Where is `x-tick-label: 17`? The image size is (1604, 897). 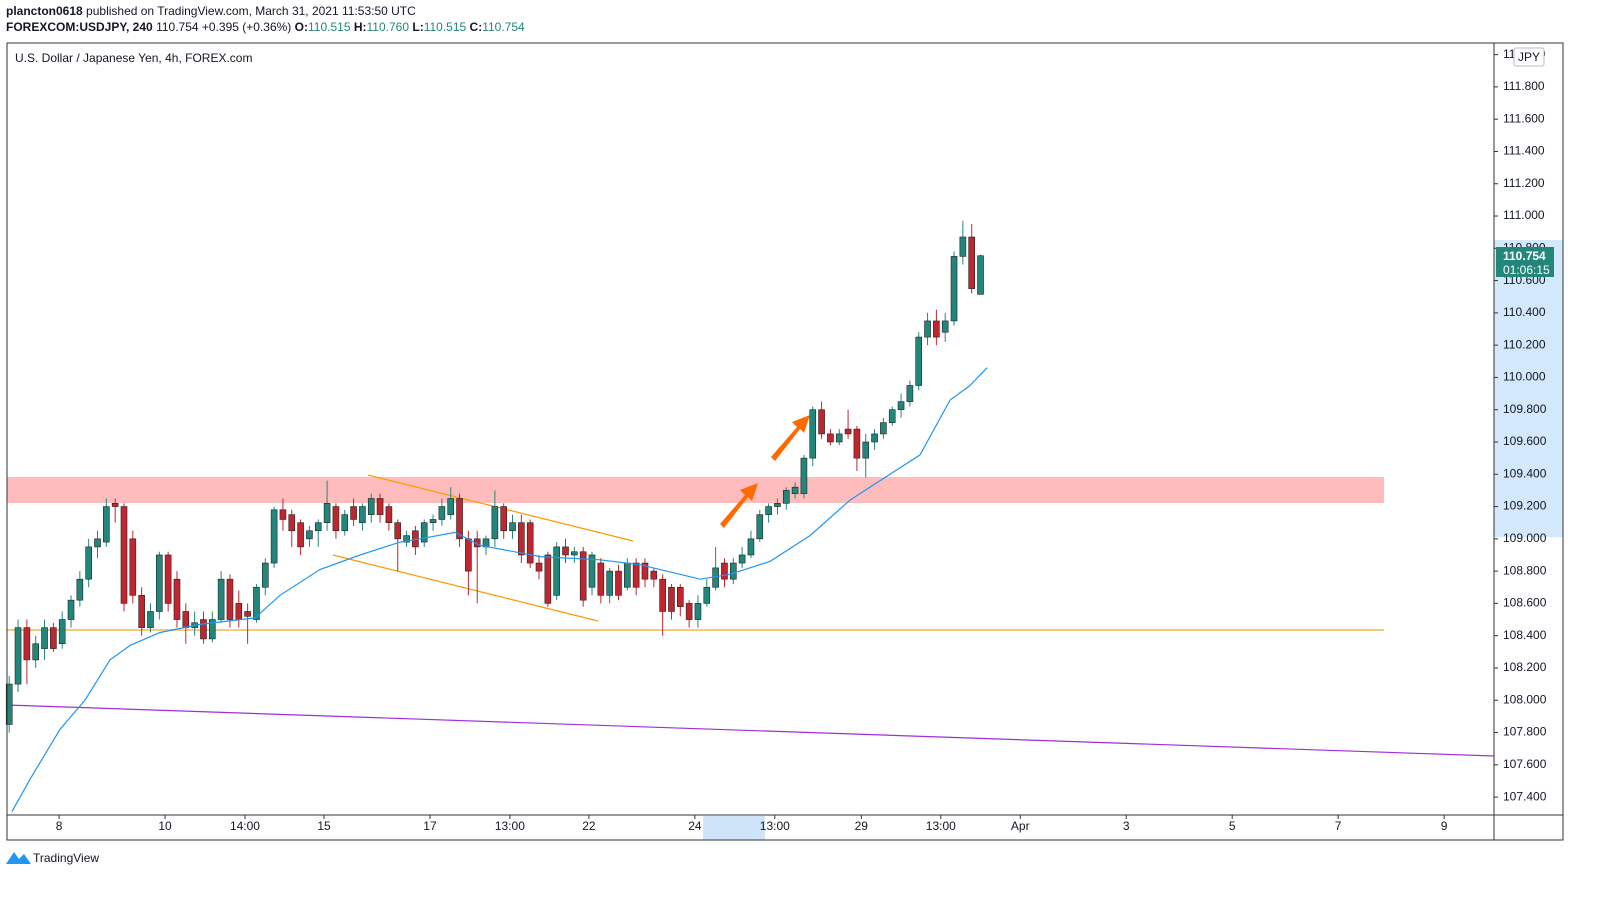 x-tick-label: 17 is located at coordinates (430, 826).